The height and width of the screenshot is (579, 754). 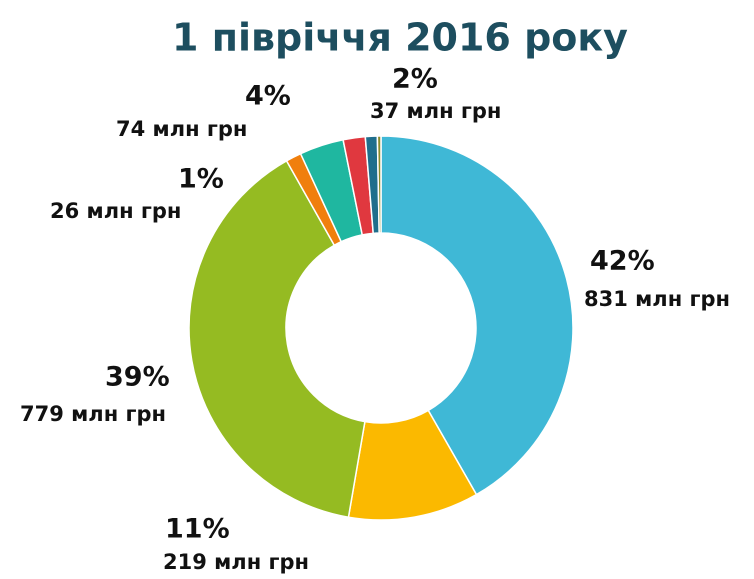 I want to click on value-label: 219 млн грн, so click(x=236, y=562).